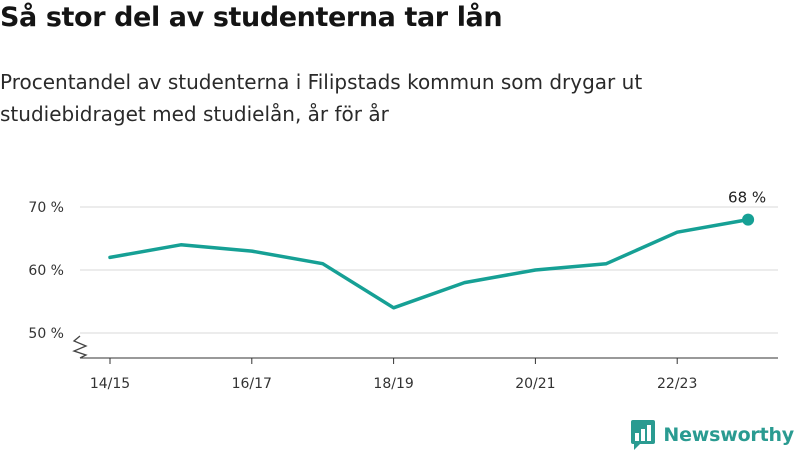  What do you see at coordinates (251, 17) in the screenshot?
I see `chart-title: Så stor del av studenterna tar lån` at bounding box center [251, 17].